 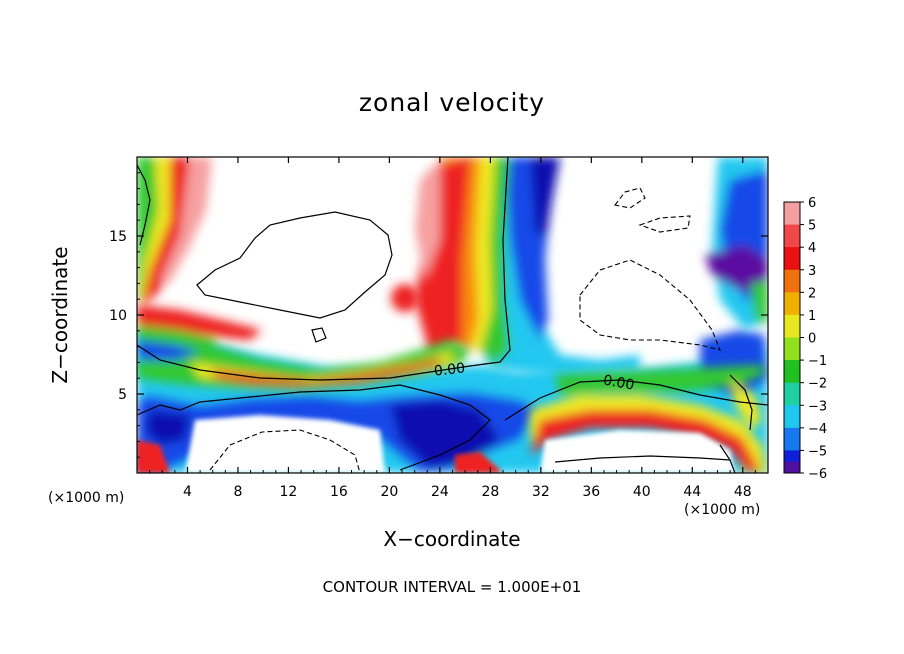 I want to click on x-tick-label: 32, so click(x=541, y=492).